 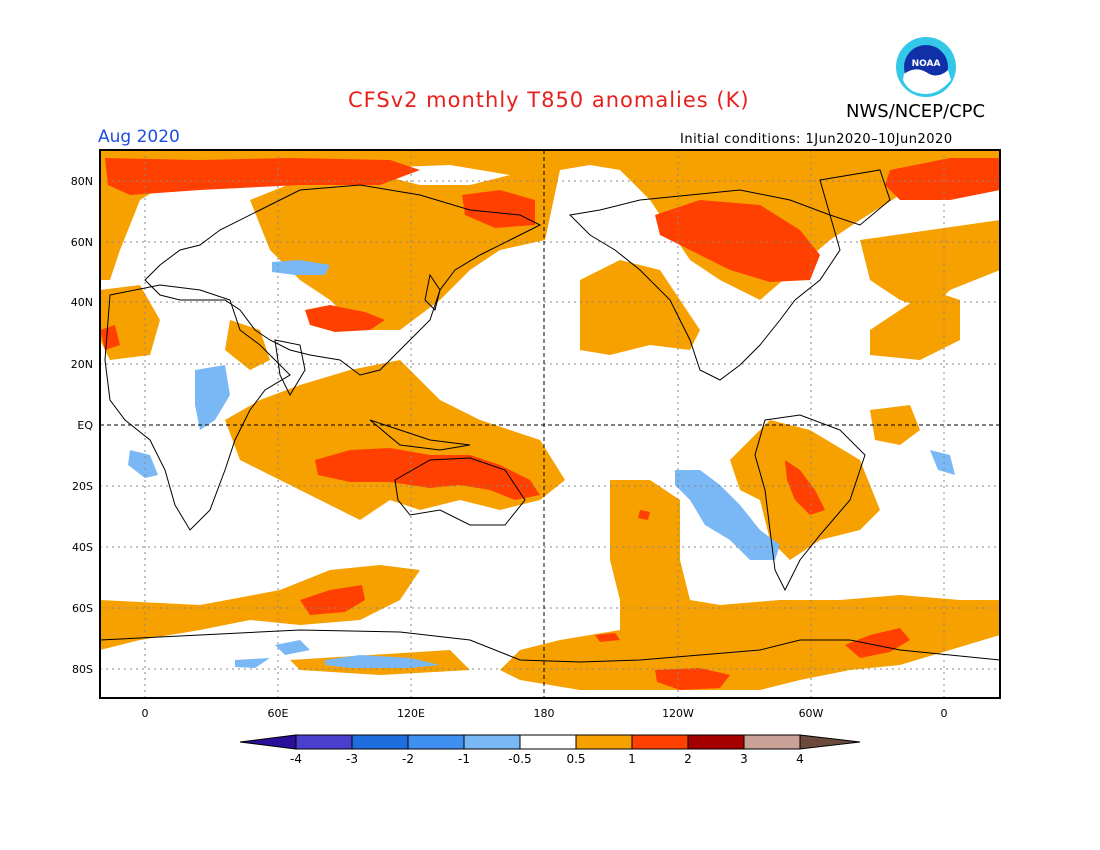 I want to click on noaa-logo: NOAA, so click(x=926, y=67).